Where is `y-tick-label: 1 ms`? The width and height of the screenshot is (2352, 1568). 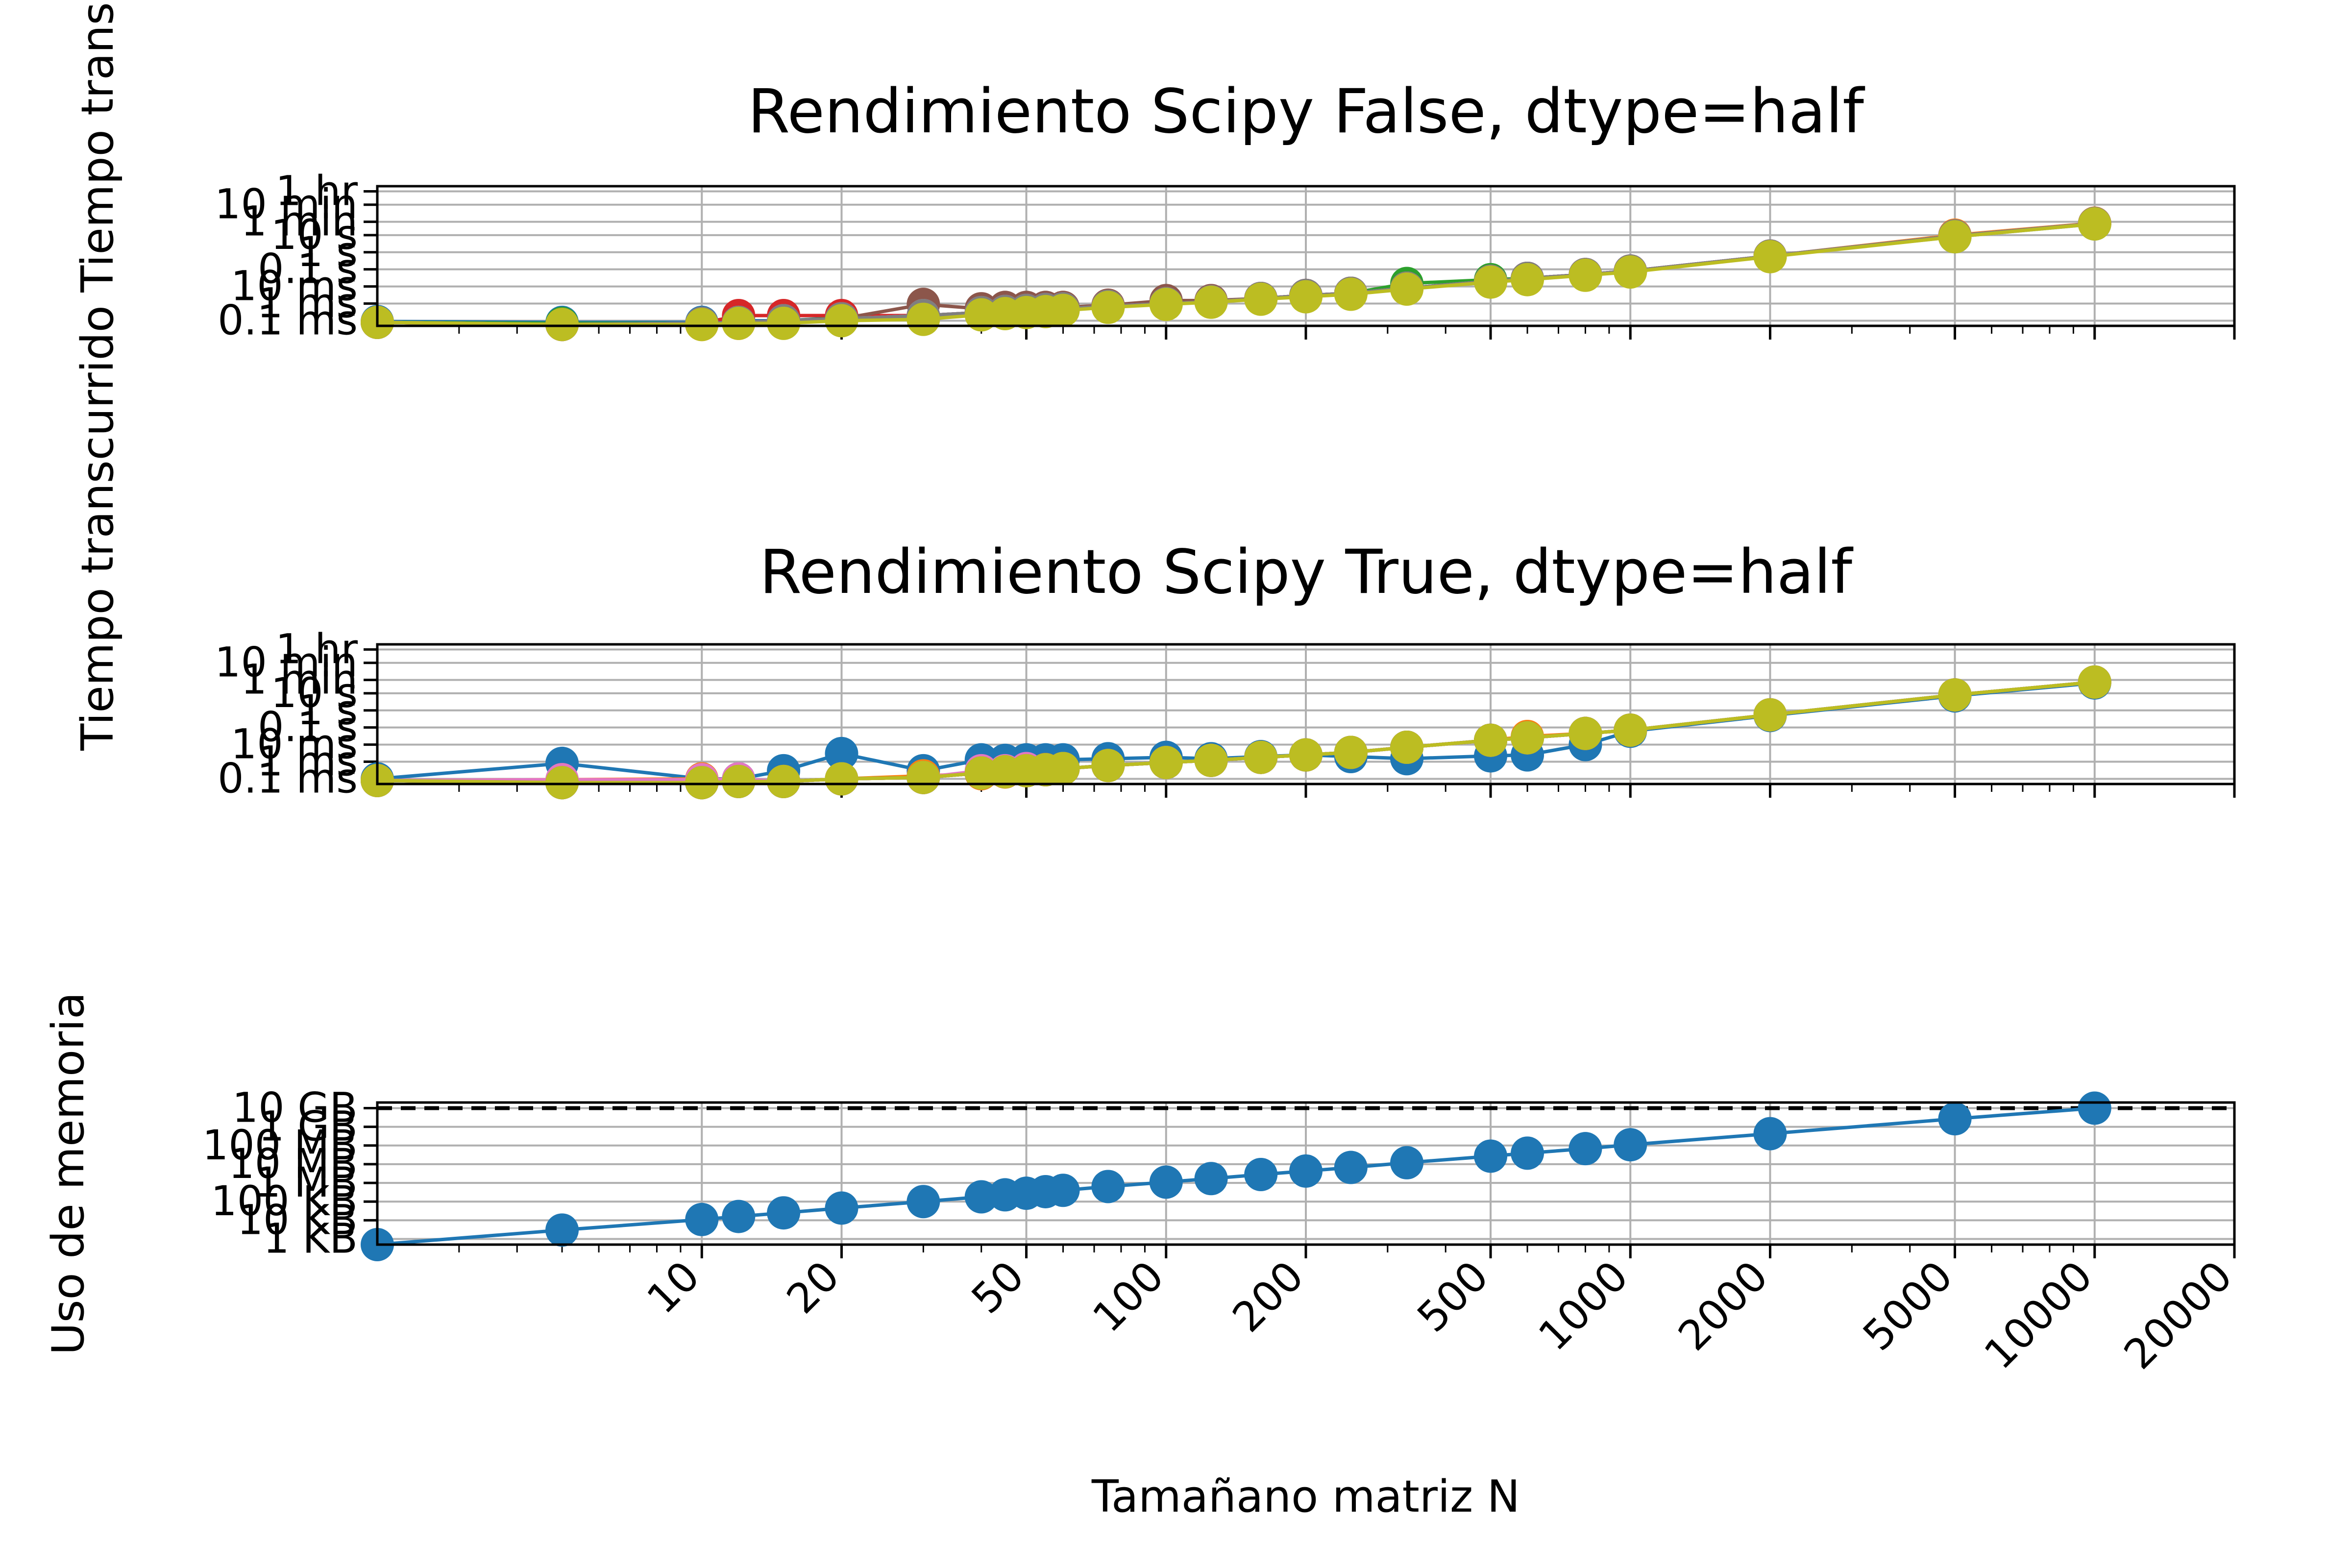 y-tick-label: 1 ms is located at coordinates (307, 303).